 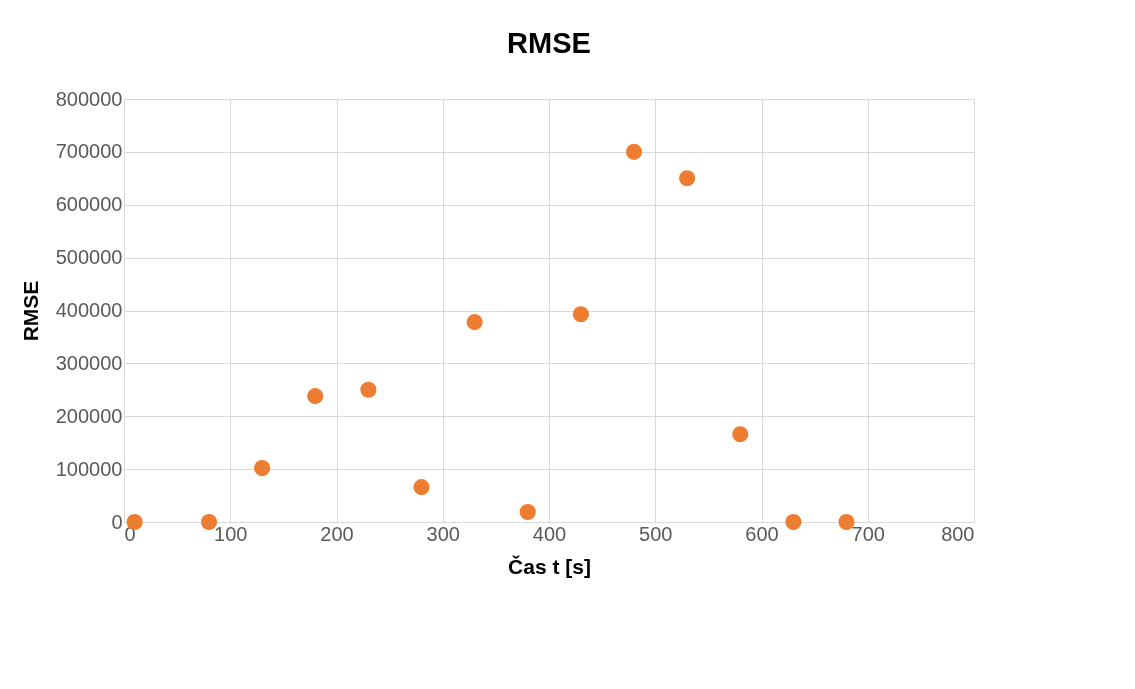 I want to click on y-tick-label: 700000, so click(x=89, y=151).